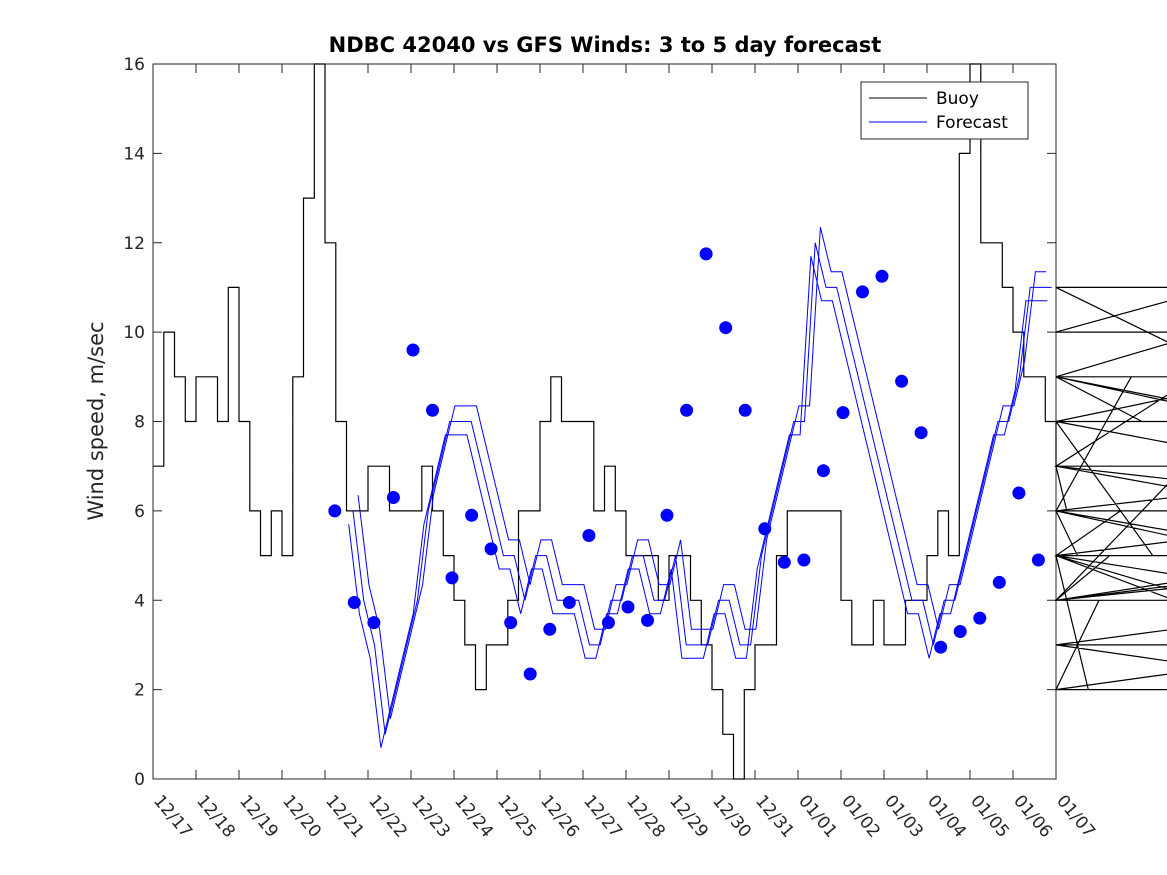 The image size is (1167, 875). Describe the element at coordinates (473, 816) in the screenshot. I see `x-tick-label: 12/24` at that location.